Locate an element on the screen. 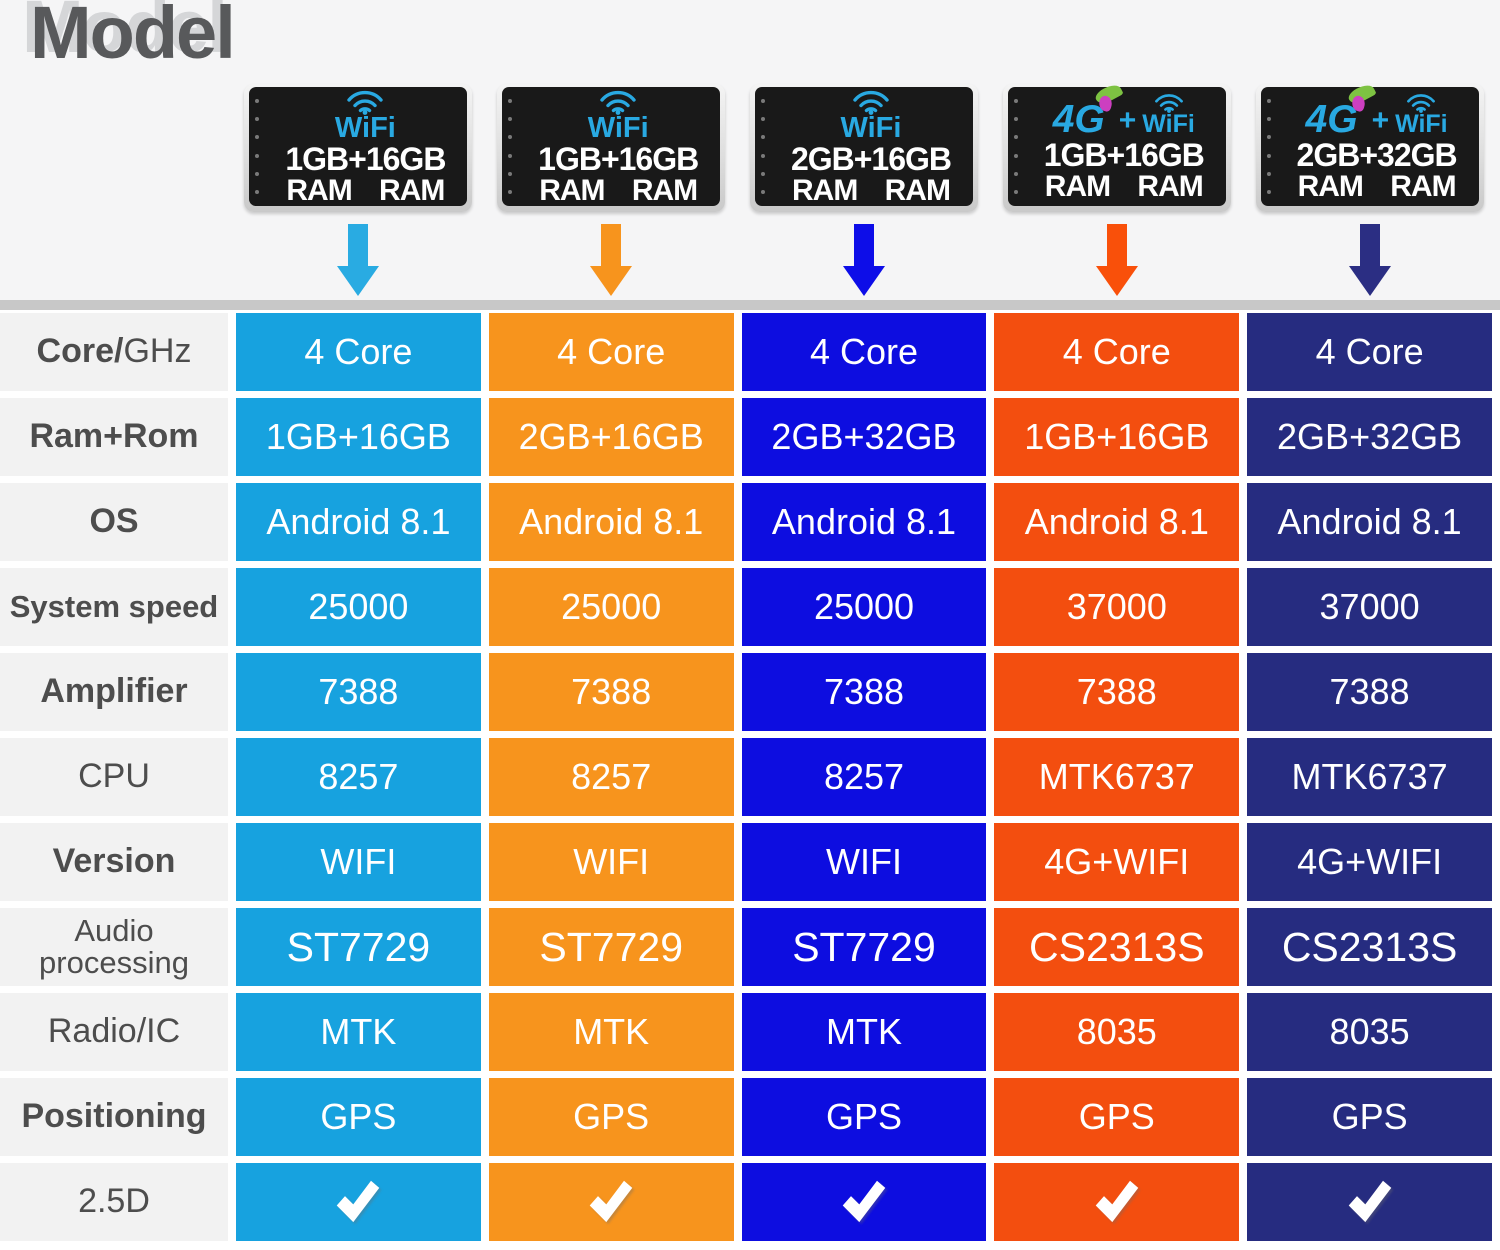 The image size is (1500, 1250). cell-positioning-col1: GPS is located at coordinates (358, 1117).